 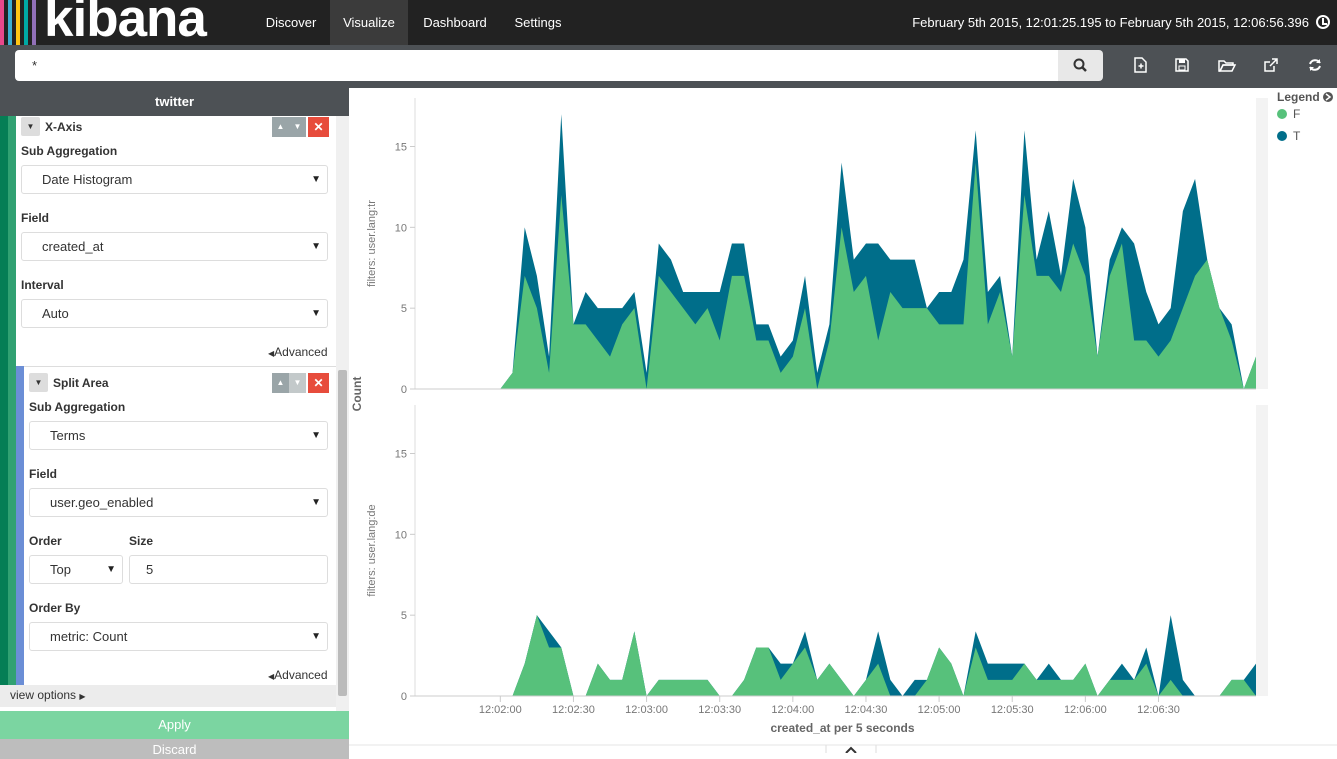 I want to click on field-value: user.geo_enabled, so click(x=102, y=502).